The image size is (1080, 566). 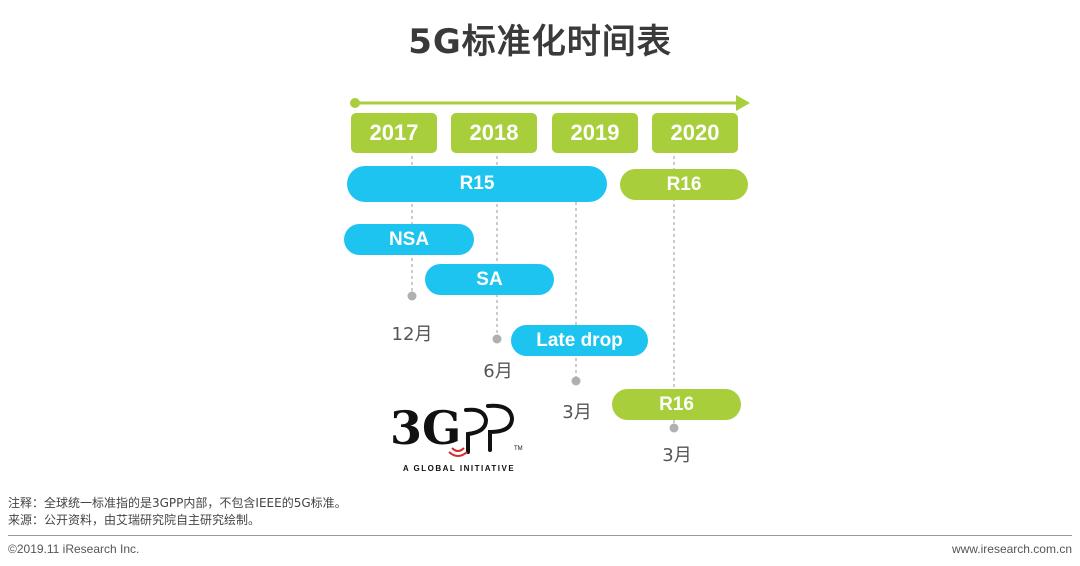 I want to click on 3gpp-logo-tagline: A GLOBAL INITIATIVE, so click(x=459, y=468).